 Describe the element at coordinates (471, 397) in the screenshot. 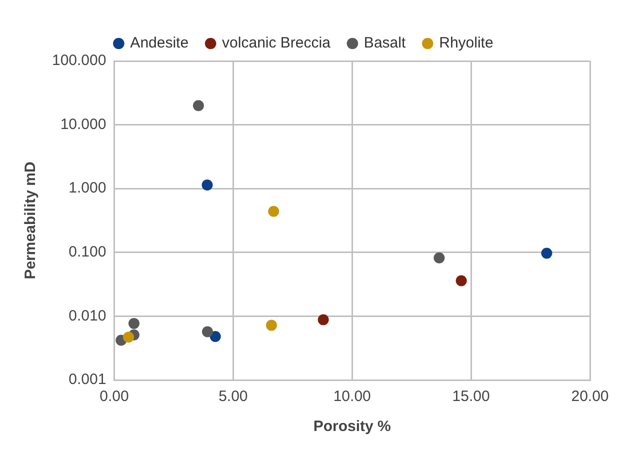

I see `x-tick-label: 15.00` at that location.